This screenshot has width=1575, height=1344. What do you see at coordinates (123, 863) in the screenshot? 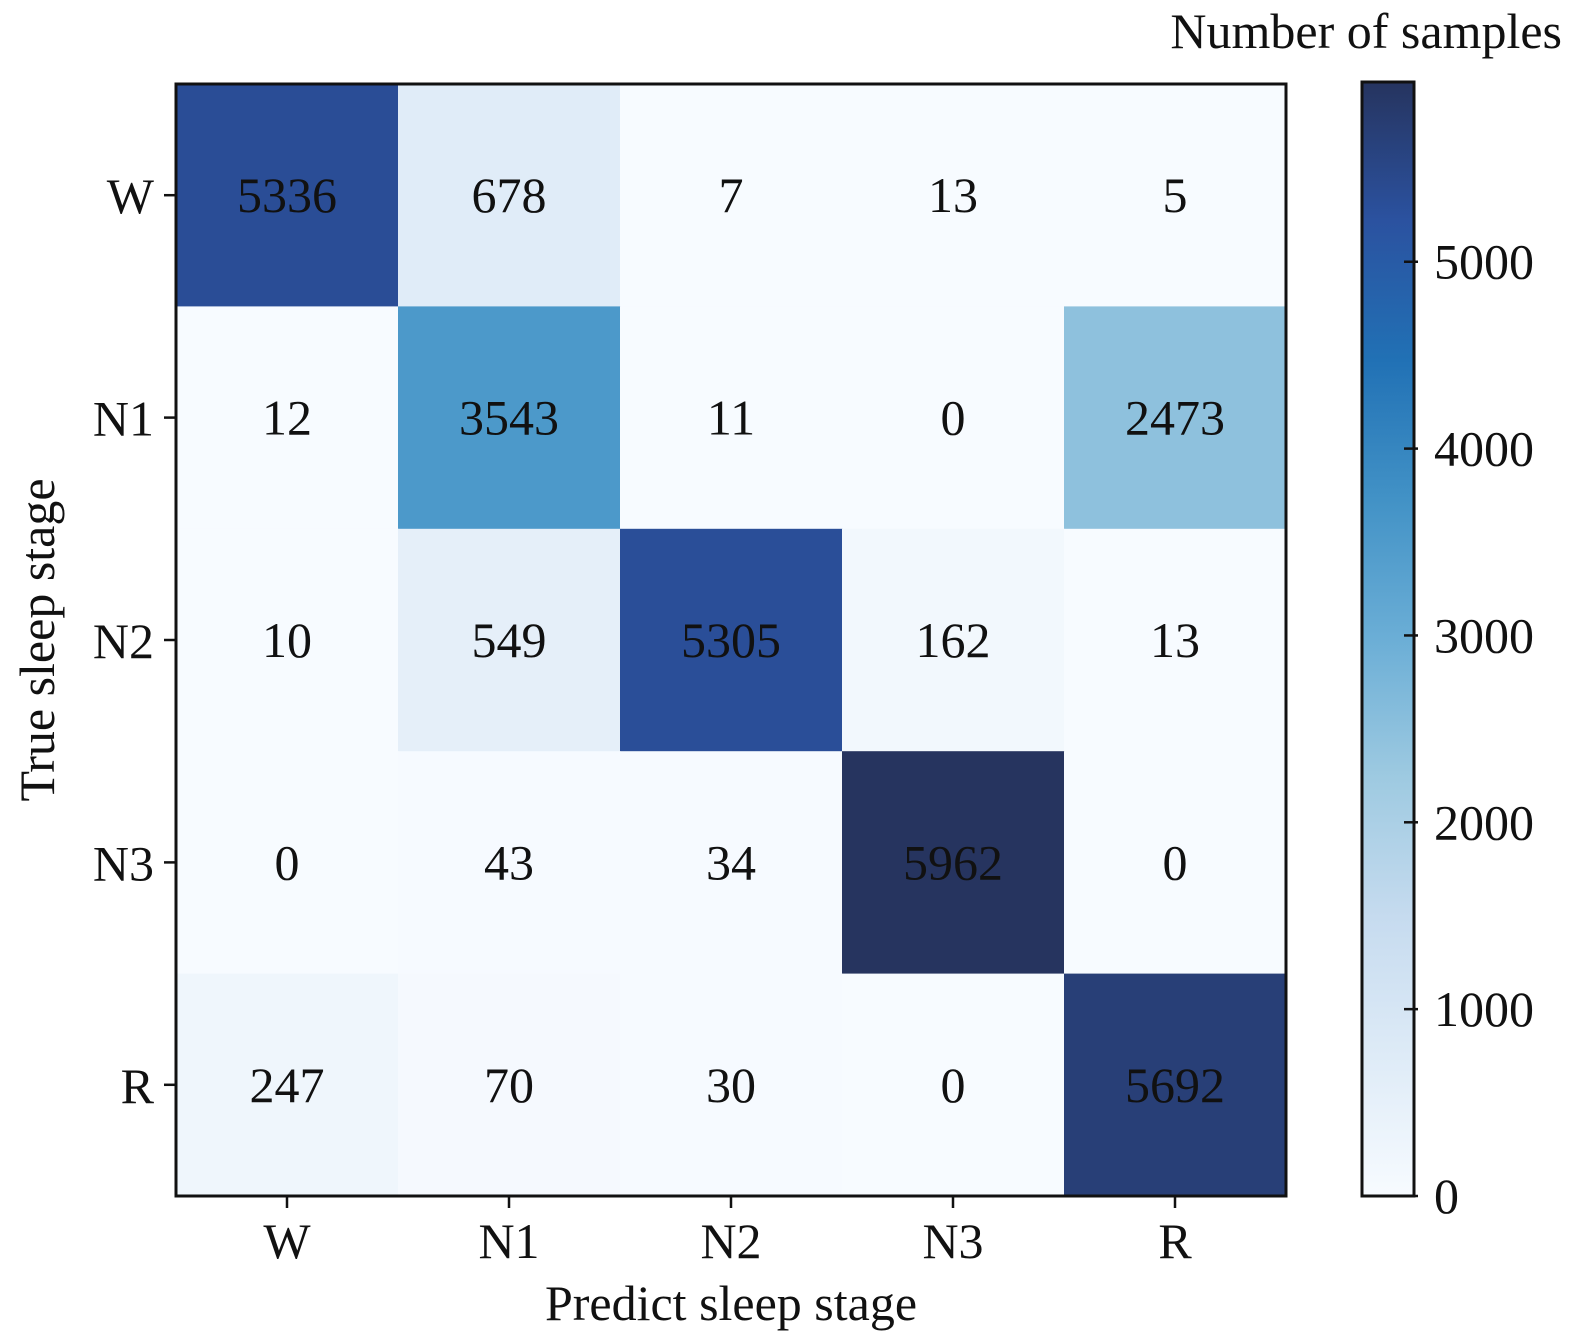
I see `y-tick-label: N3` at bounding box center [123, 863].